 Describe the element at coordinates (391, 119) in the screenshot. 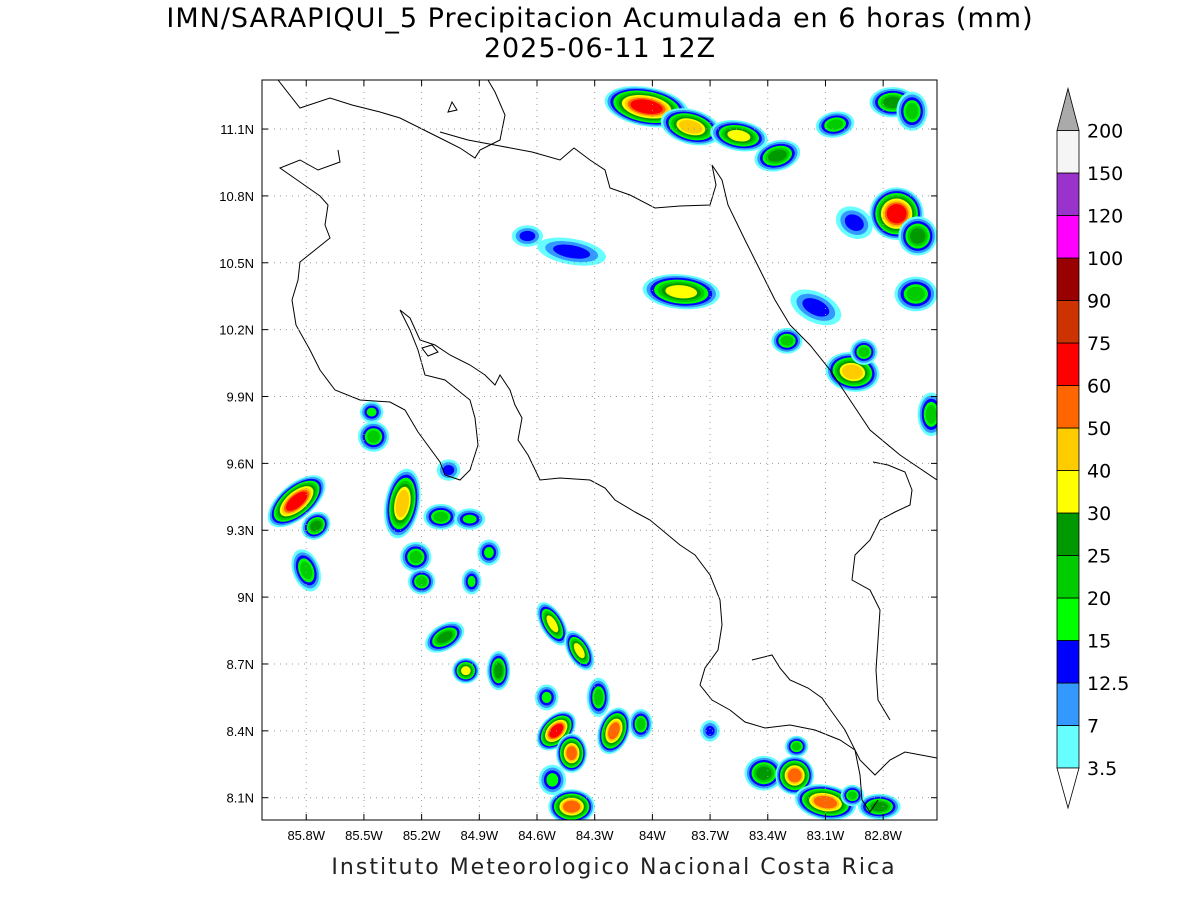

I see `coastline-nicaragua-north` at that location.